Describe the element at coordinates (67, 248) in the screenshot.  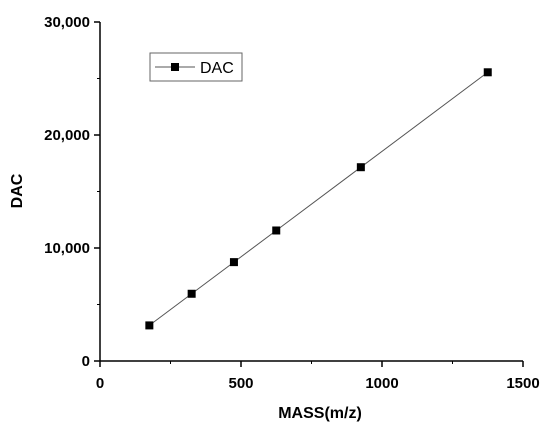
I see `y-tick-label: 10,000` at that location.